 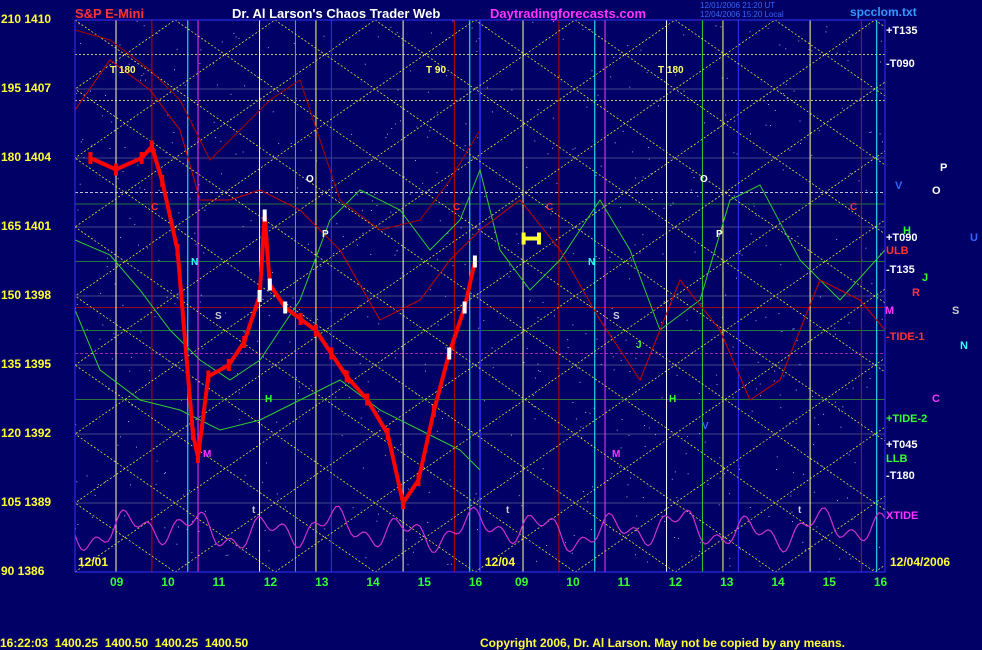 I want to click on chart-annotation: C, so click(x=155, y=207).